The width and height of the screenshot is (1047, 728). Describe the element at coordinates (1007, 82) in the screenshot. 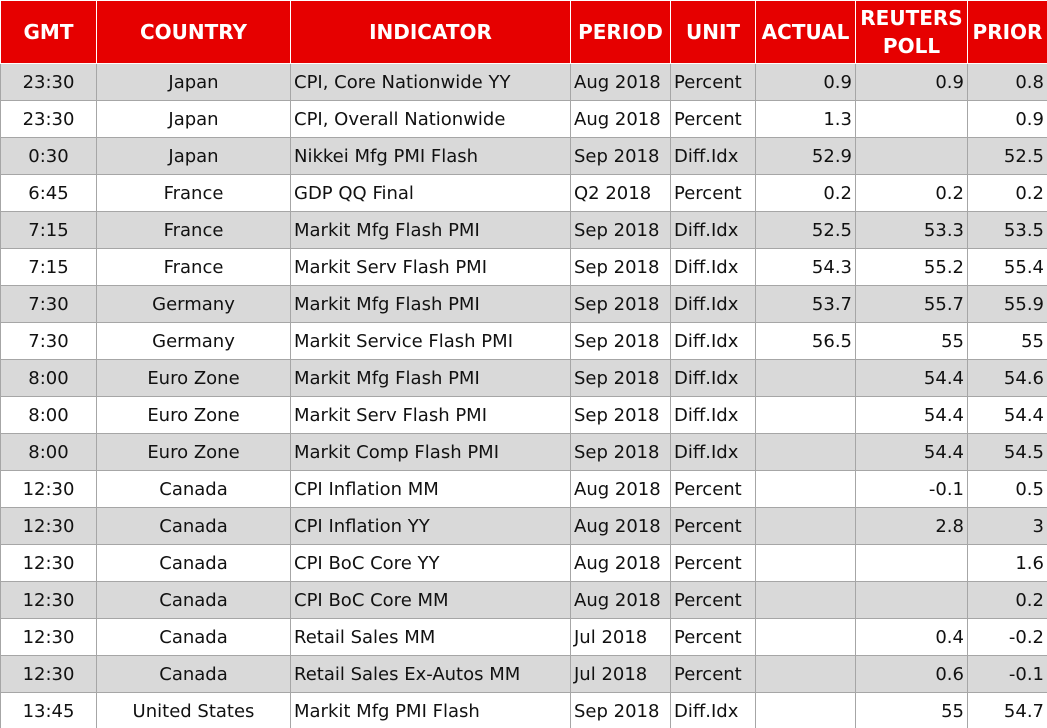

I see `table-cell: 0.8` at that location.